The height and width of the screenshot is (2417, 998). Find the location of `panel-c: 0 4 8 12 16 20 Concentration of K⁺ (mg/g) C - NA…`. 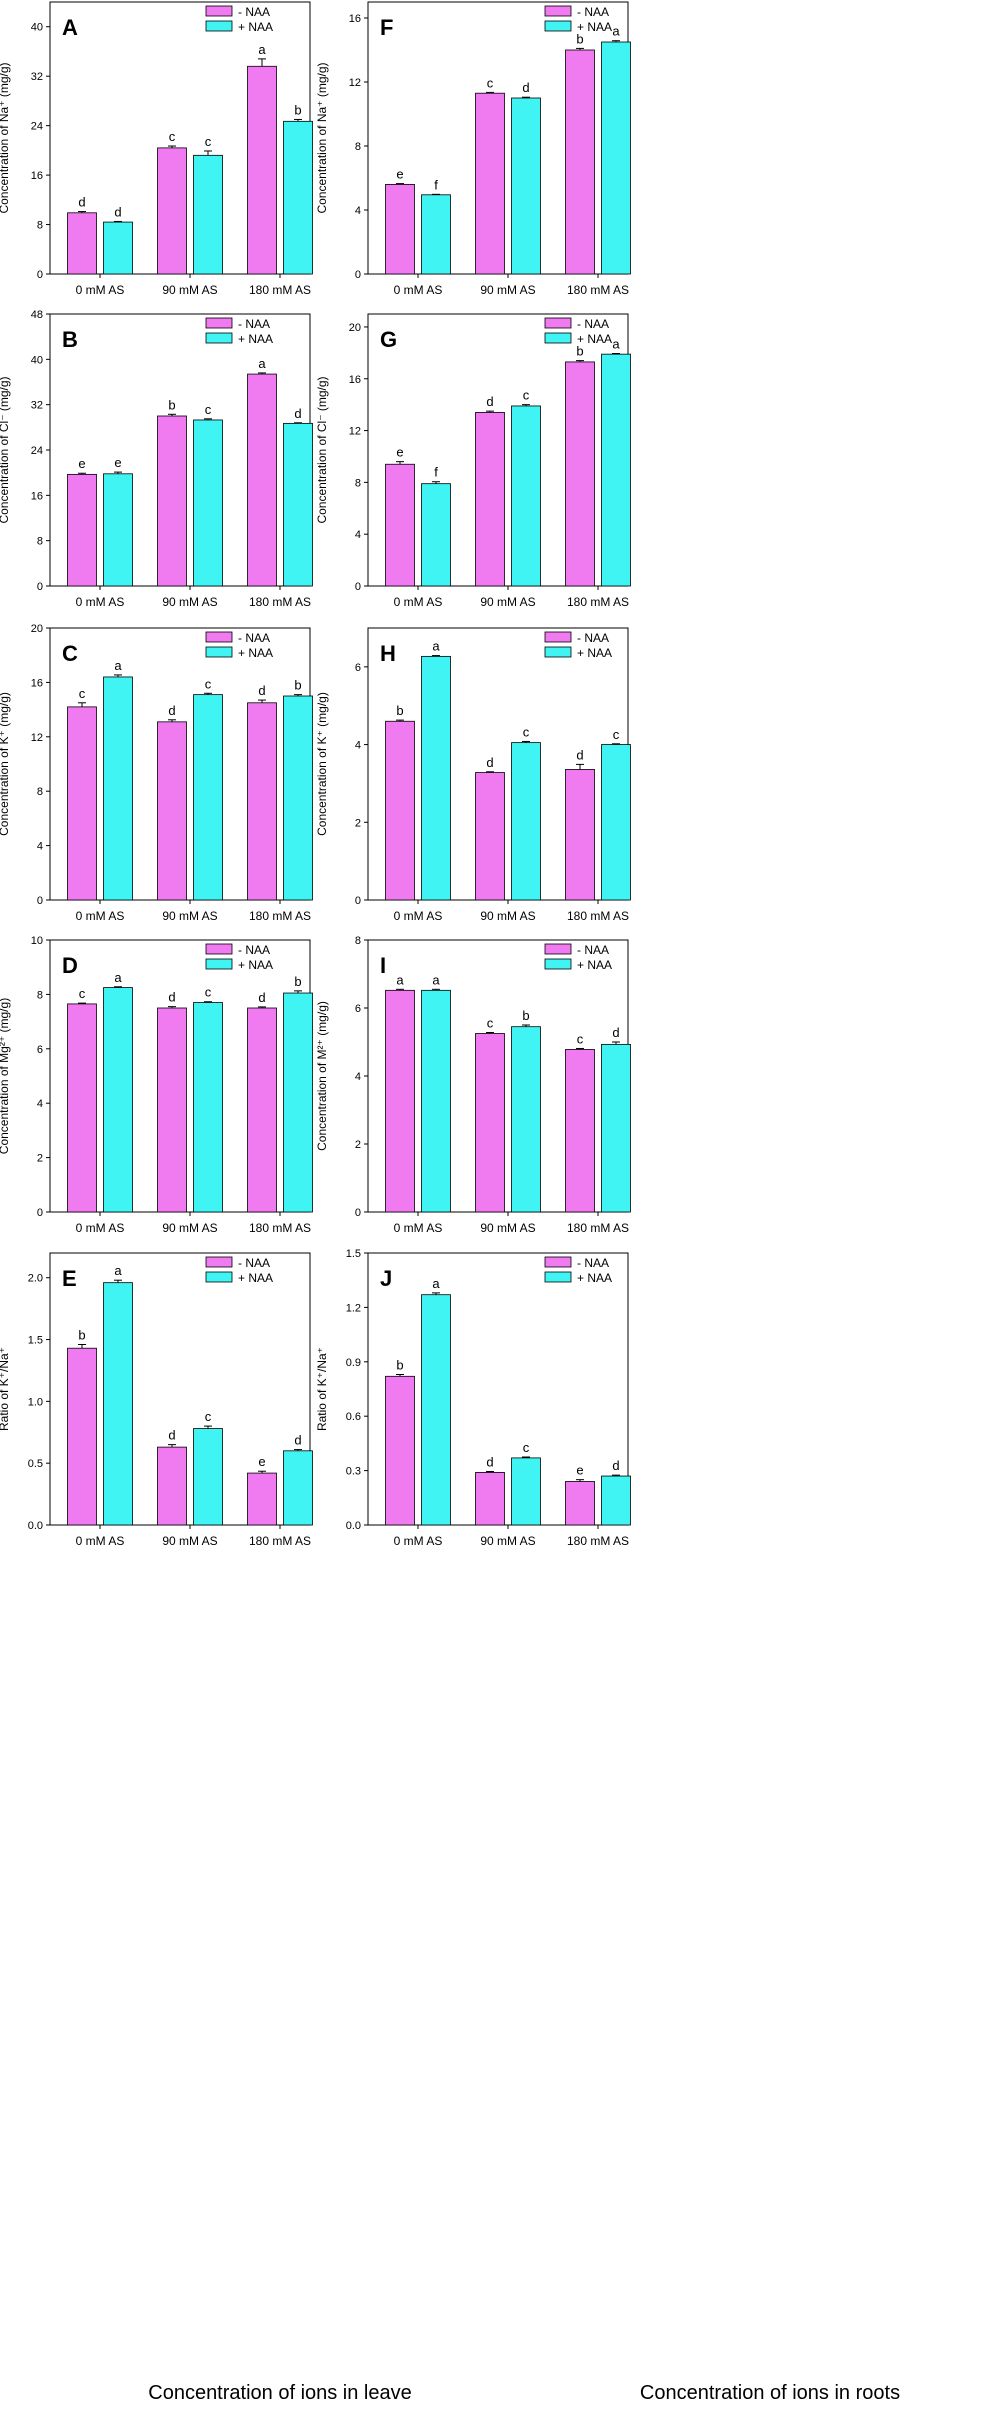

panel-c: 0 4 8 12 16 20 Concentration of K⁺ (mg/g) C - NA… is located at coordinates (156, 773).